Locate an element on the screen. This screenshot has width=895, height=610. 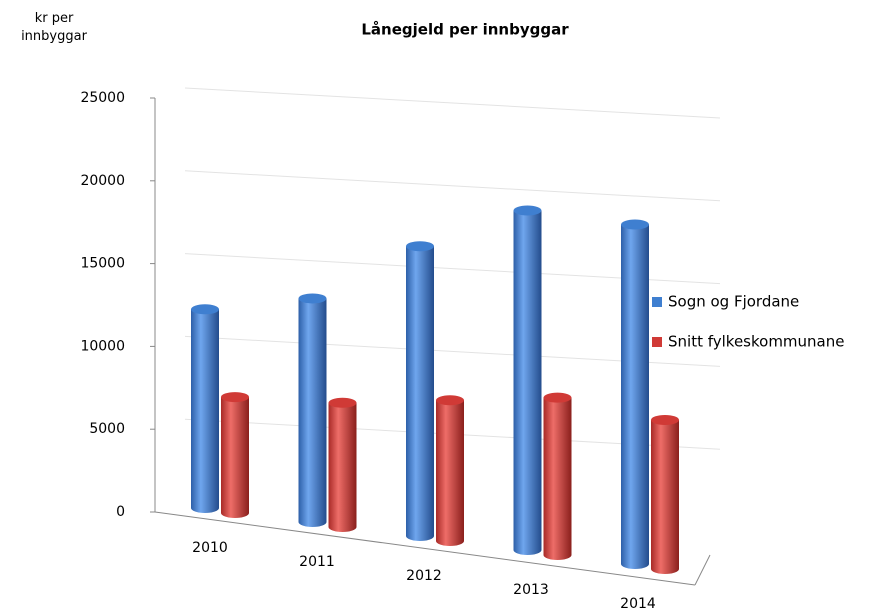
x-tick-label: 2011 is located at coordinates (317, 562).